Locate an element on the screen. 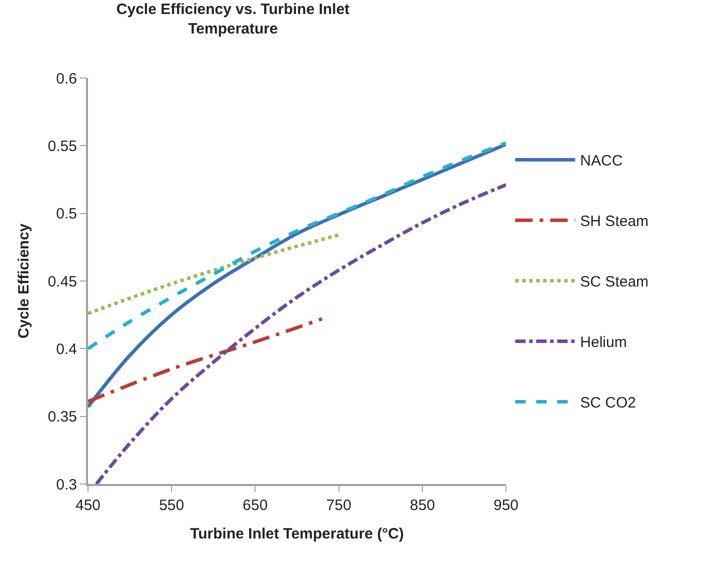  y-tick-label: 0.4 is located at coordinates (66, 349).